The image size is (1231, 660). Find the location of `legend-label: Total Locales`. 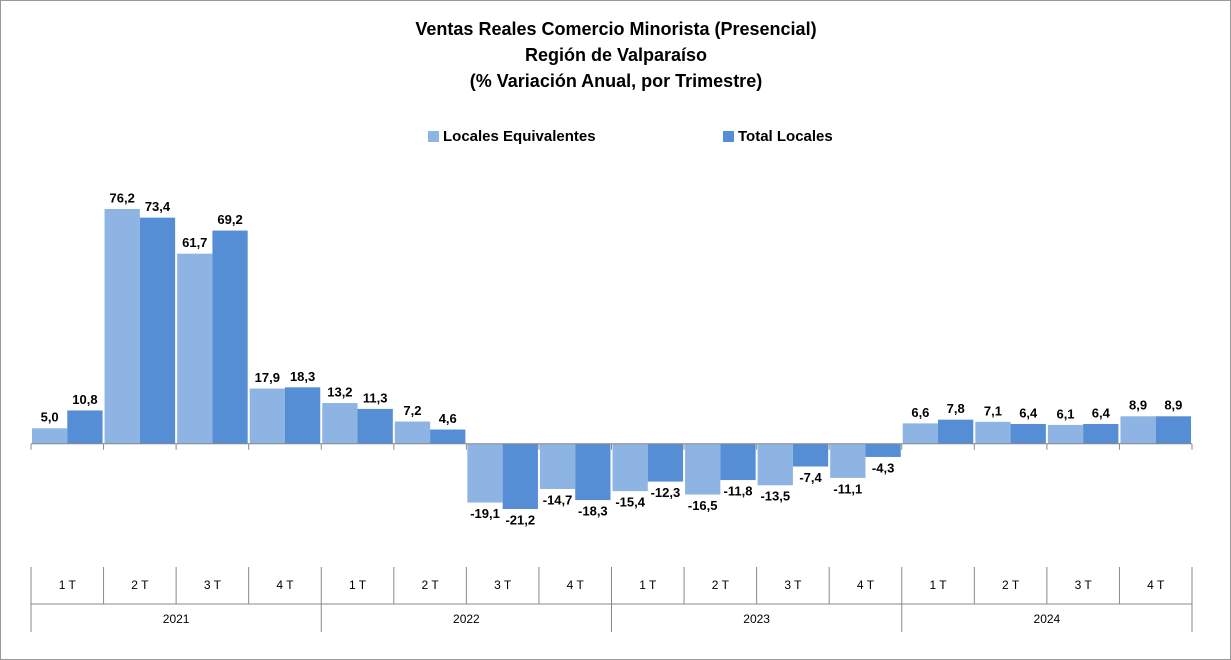

legend-label: Total Locales is located at coordinates (785, 136).